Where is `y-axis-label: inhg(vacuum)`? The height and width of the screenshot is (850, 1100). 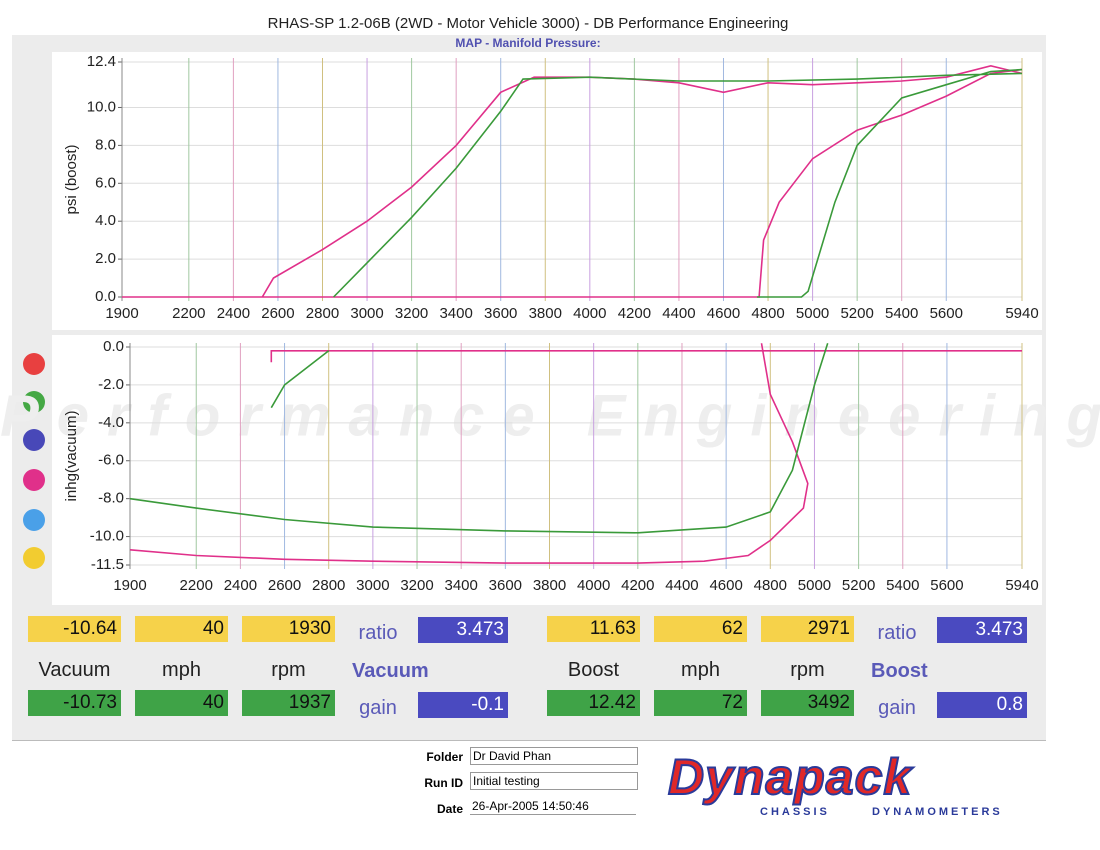
y-axis-label: inhg(vacuum) is located at coordinates (71, 456).